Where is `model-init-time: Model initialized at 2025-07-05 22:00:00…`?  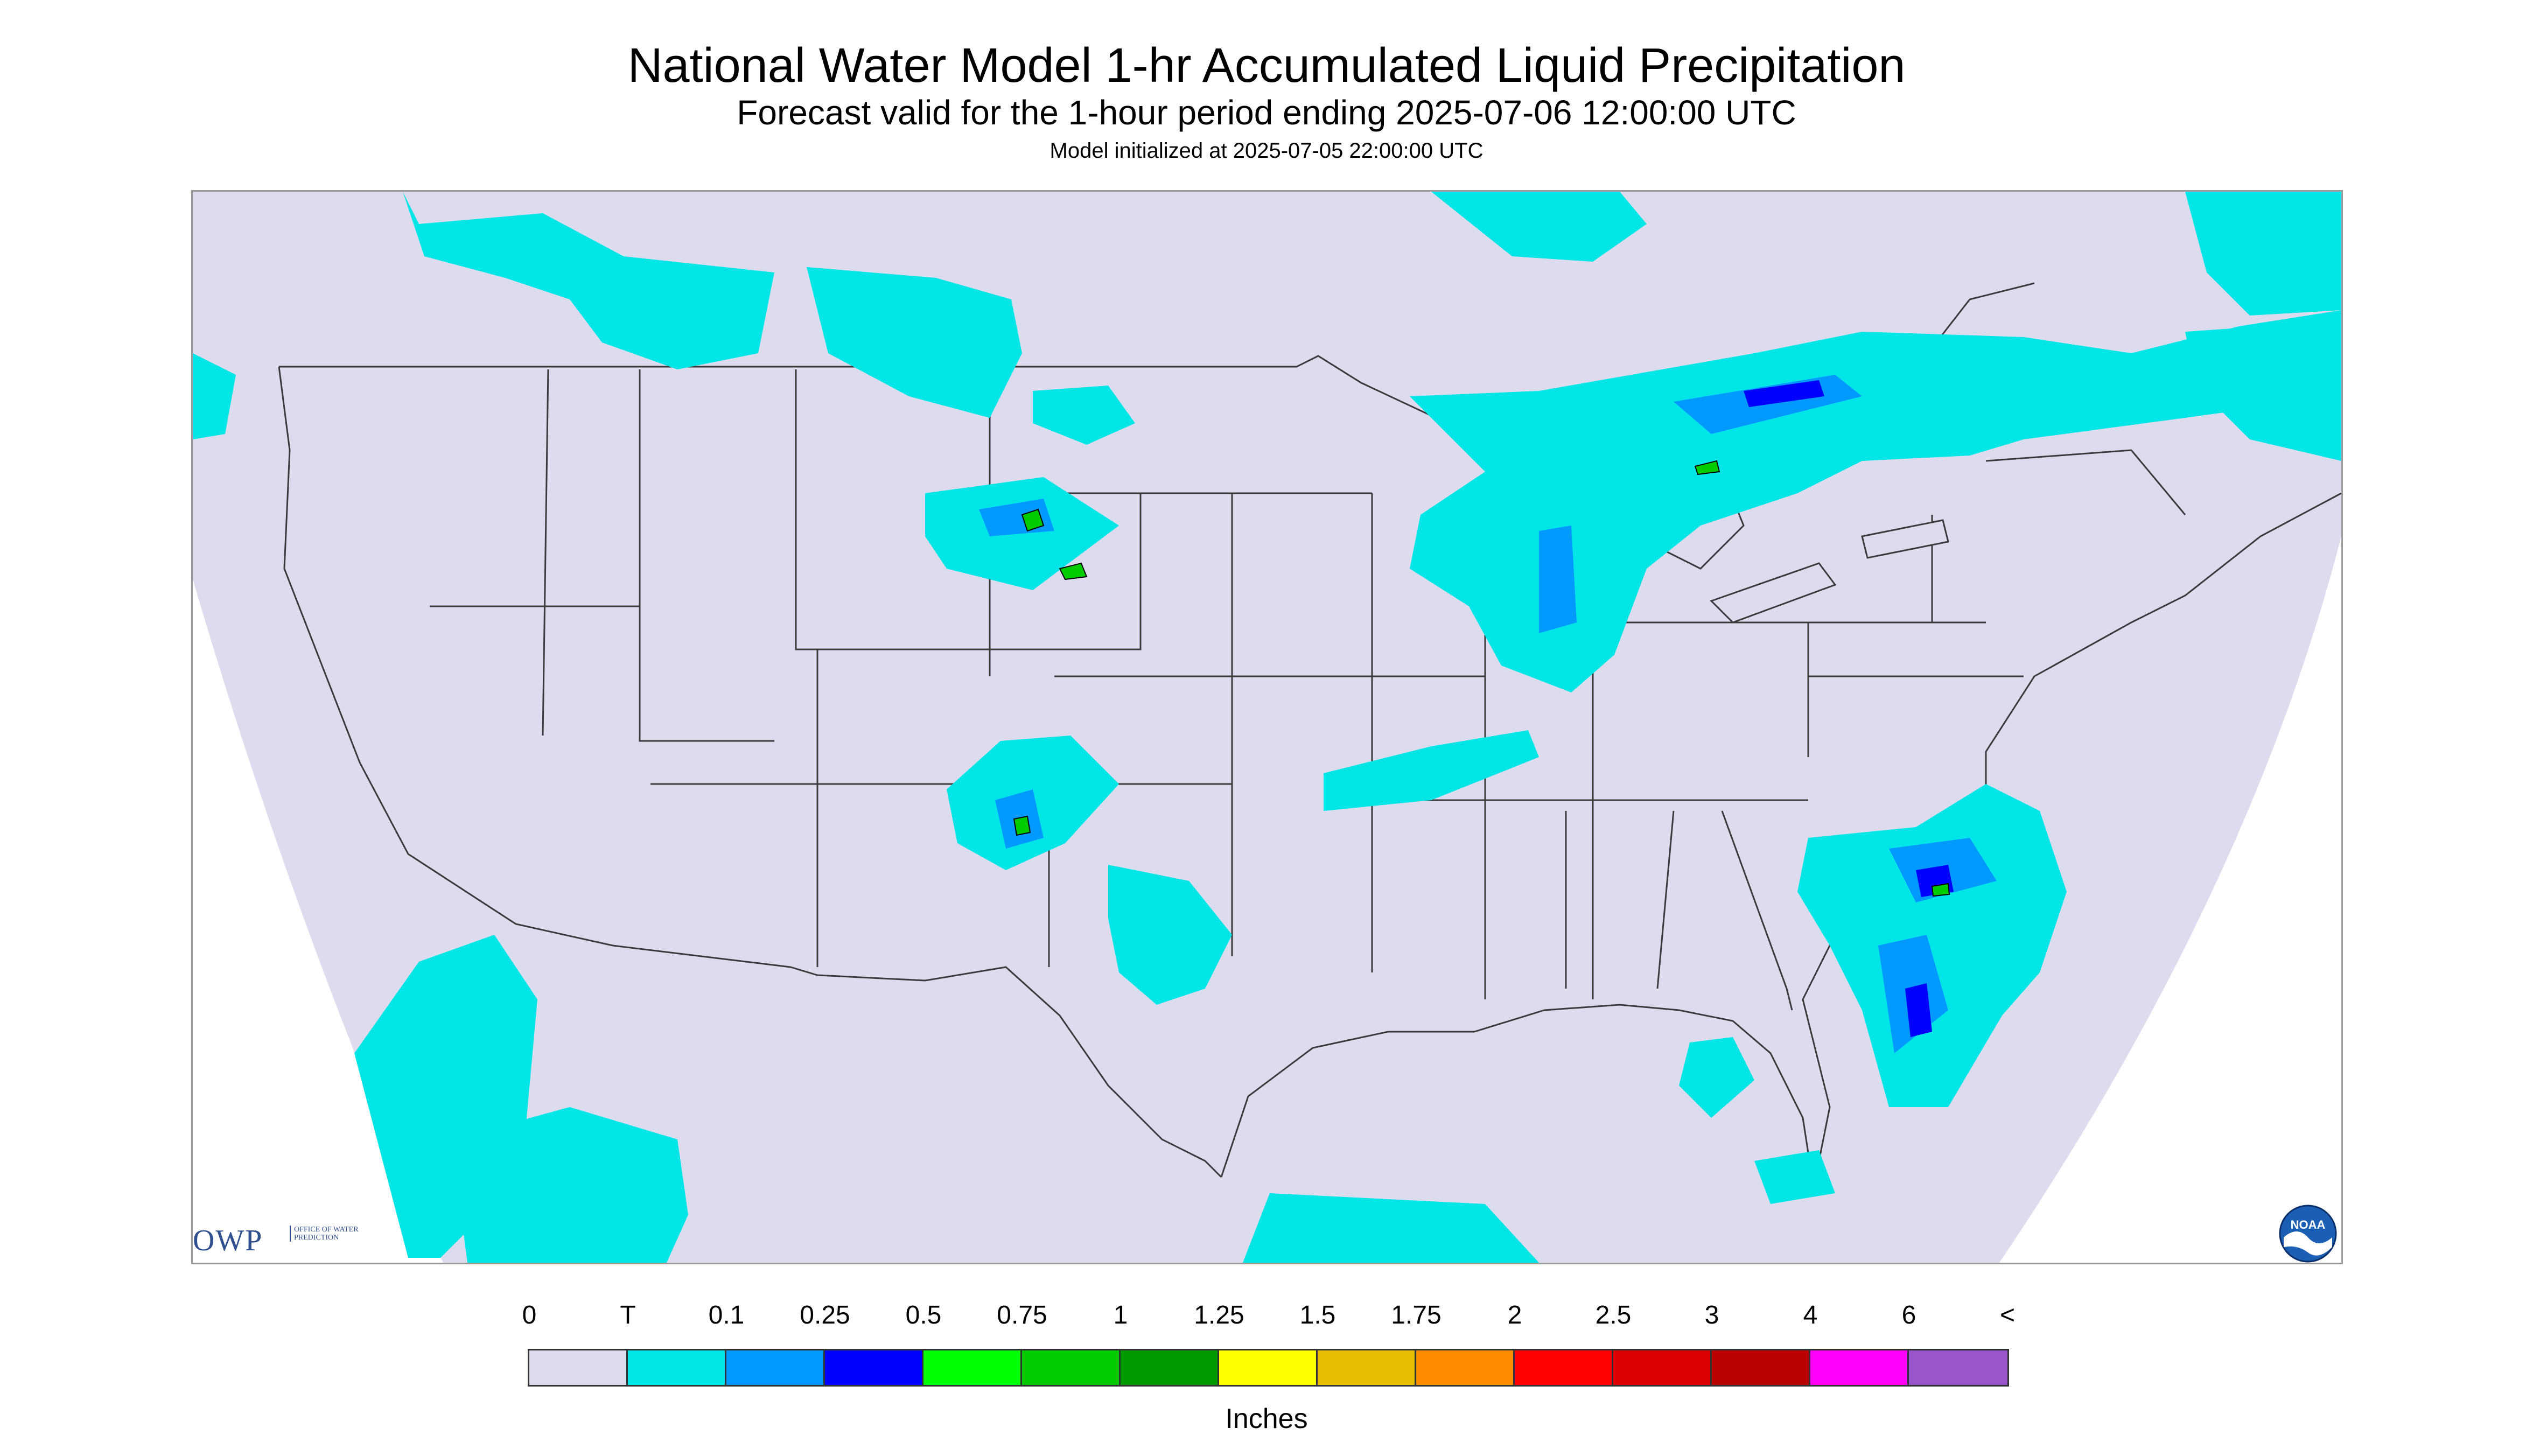
model-init-time: Model initialized at 2025-07-05 22:00:00… is located at coordinates (1266, 151).